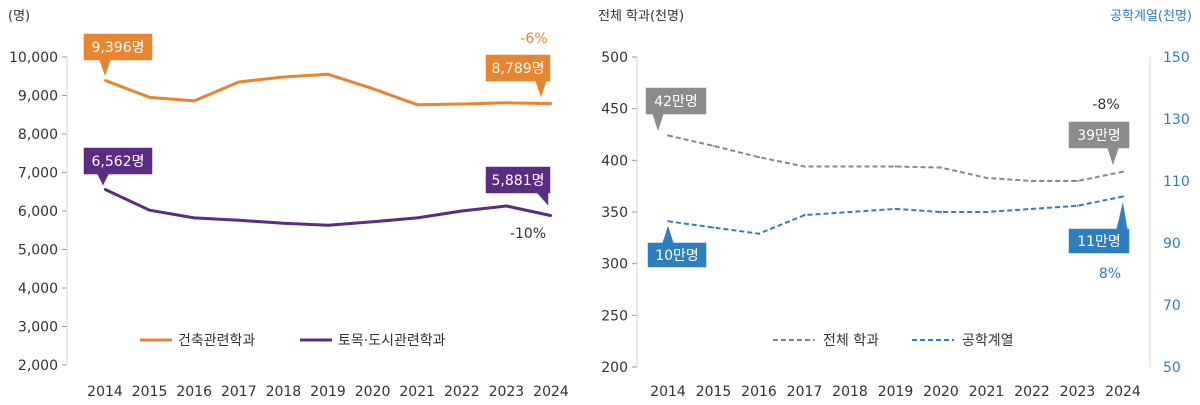 This screenshot has height=405, width=1200. What do you see at coordinates (850, 392) in the screenshot?
I see `right-x-tick-2018: 2018` at bounding box center [850, 392].